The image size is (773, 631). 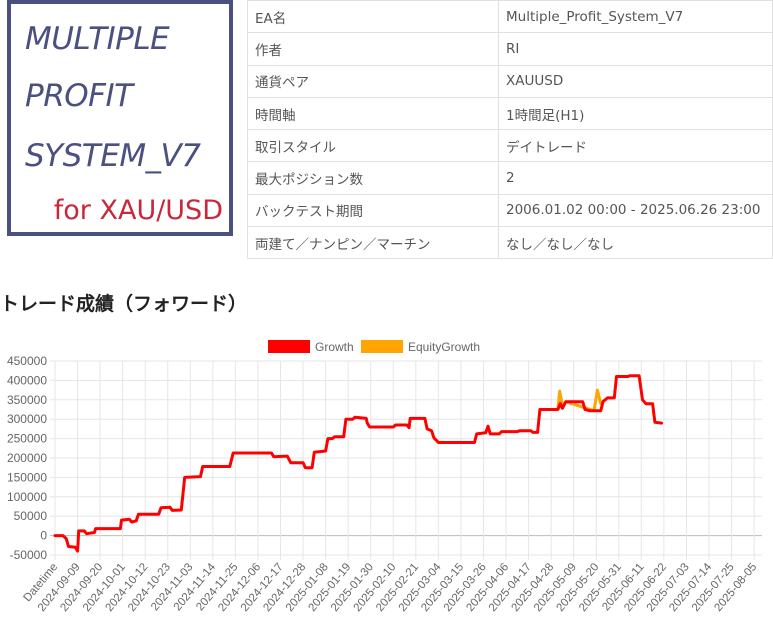 I want to click on row-label: 取引スタイル, so click(x=373, y=146).